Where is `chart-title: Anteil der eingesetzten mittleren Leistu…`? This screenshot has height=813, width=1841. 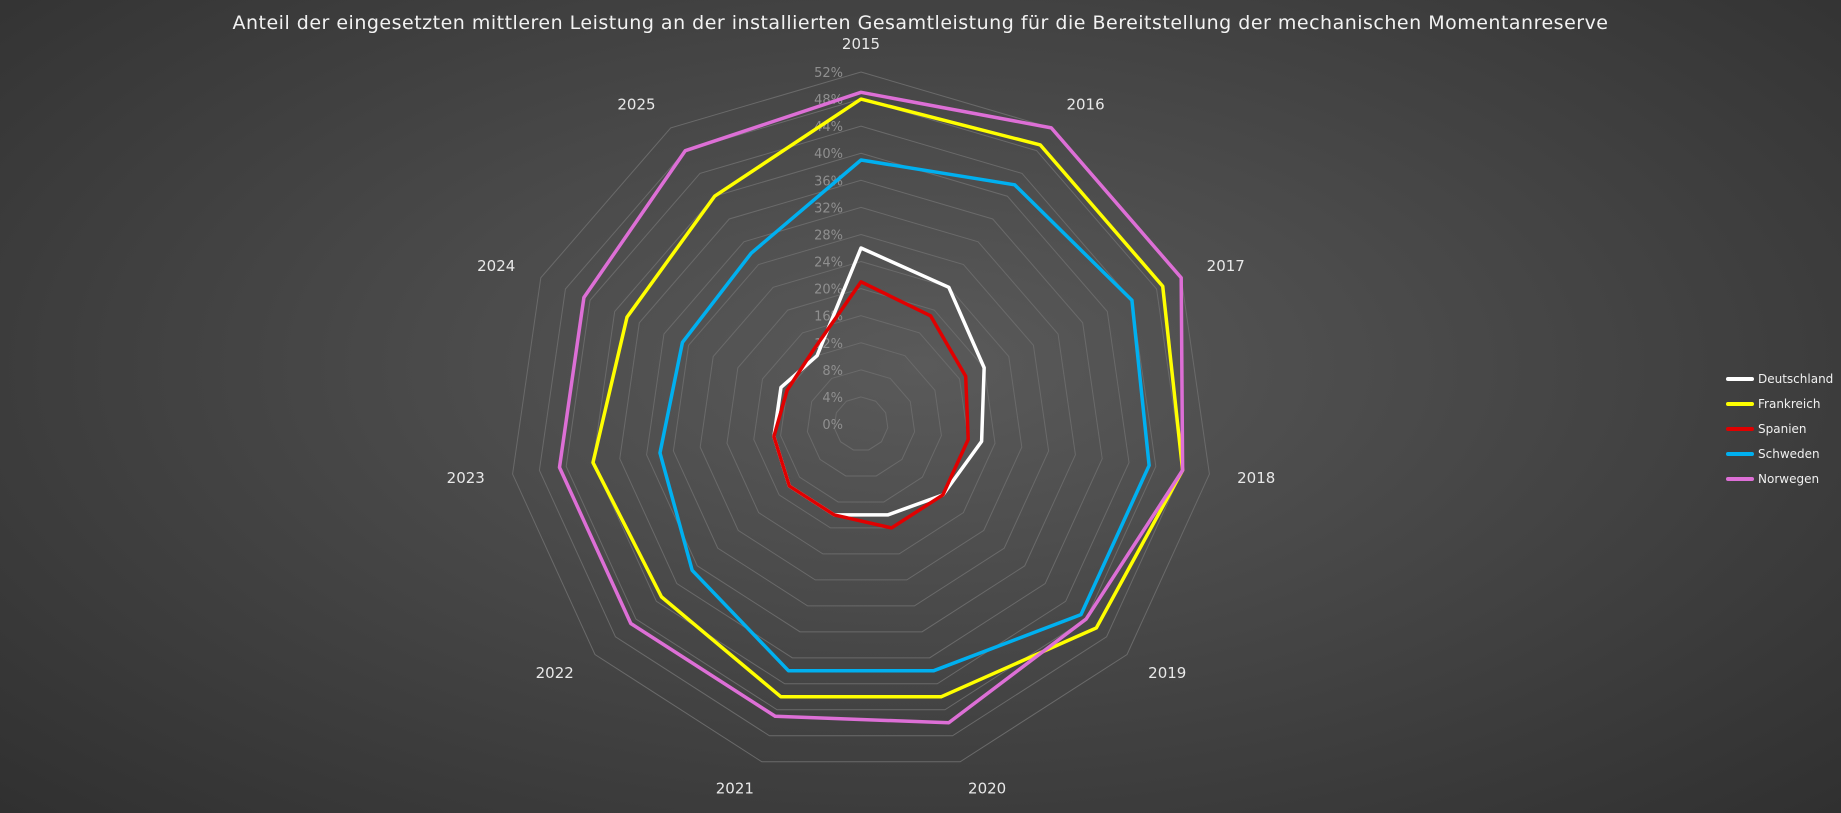 chart-title: Anteil der eingesetzten mittleren Leistu… is located at coordinates (920, 23).